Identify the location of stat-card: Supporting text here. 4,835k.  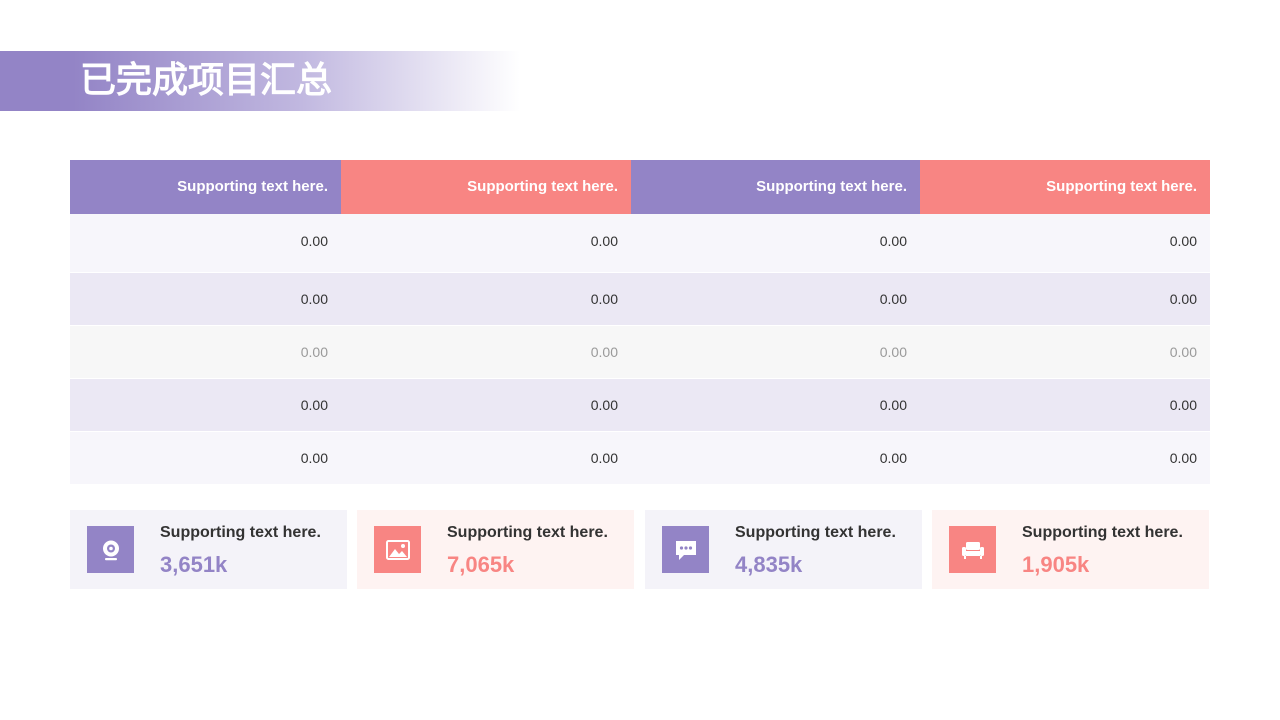
(783, 549).